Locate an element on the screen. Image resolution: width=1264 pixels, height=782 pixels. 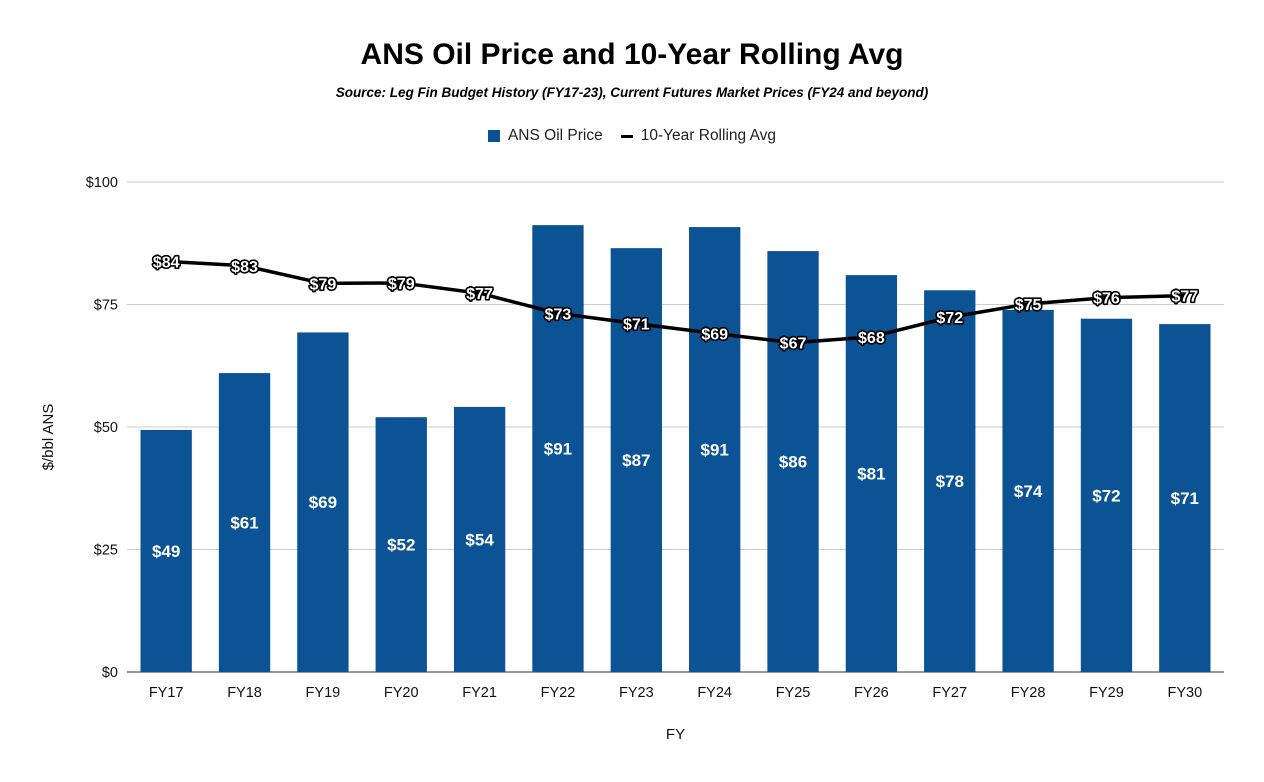
bar-data-label: $49 is located at coordinates (166, 551).